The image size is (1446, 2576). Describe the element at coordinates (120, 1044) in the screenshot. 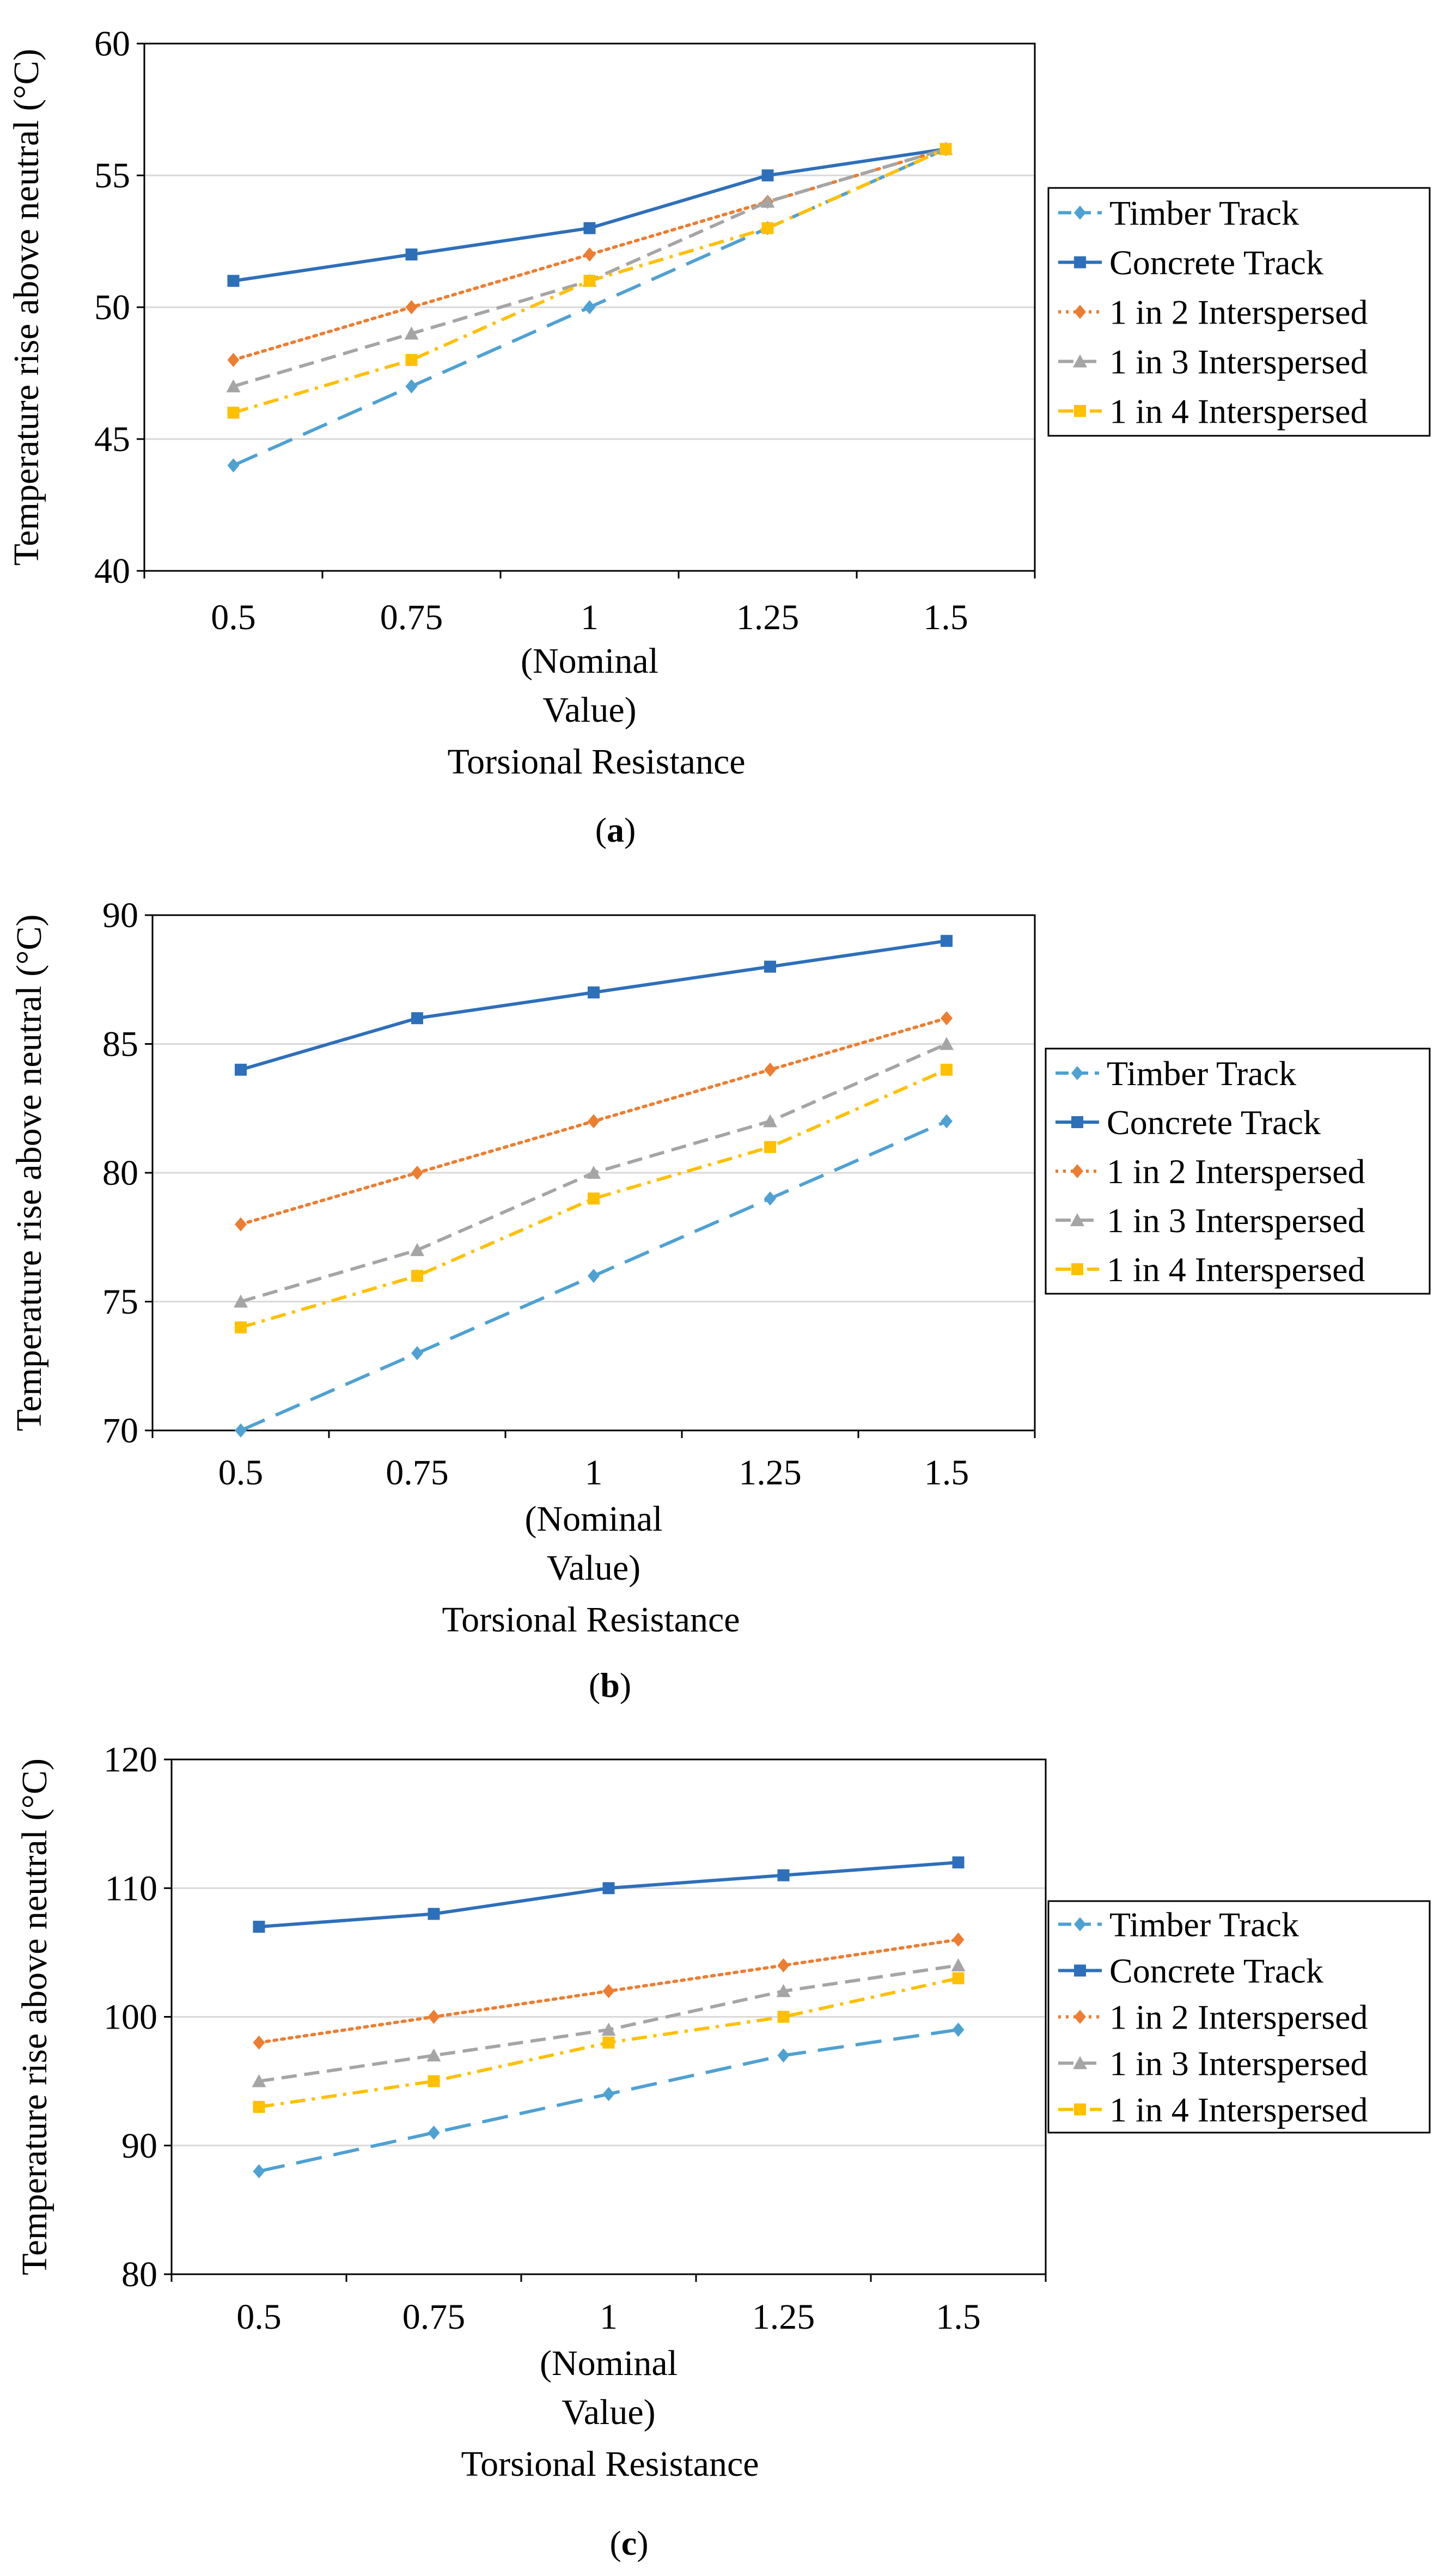

I see `y-tick-label: 85` at that location.